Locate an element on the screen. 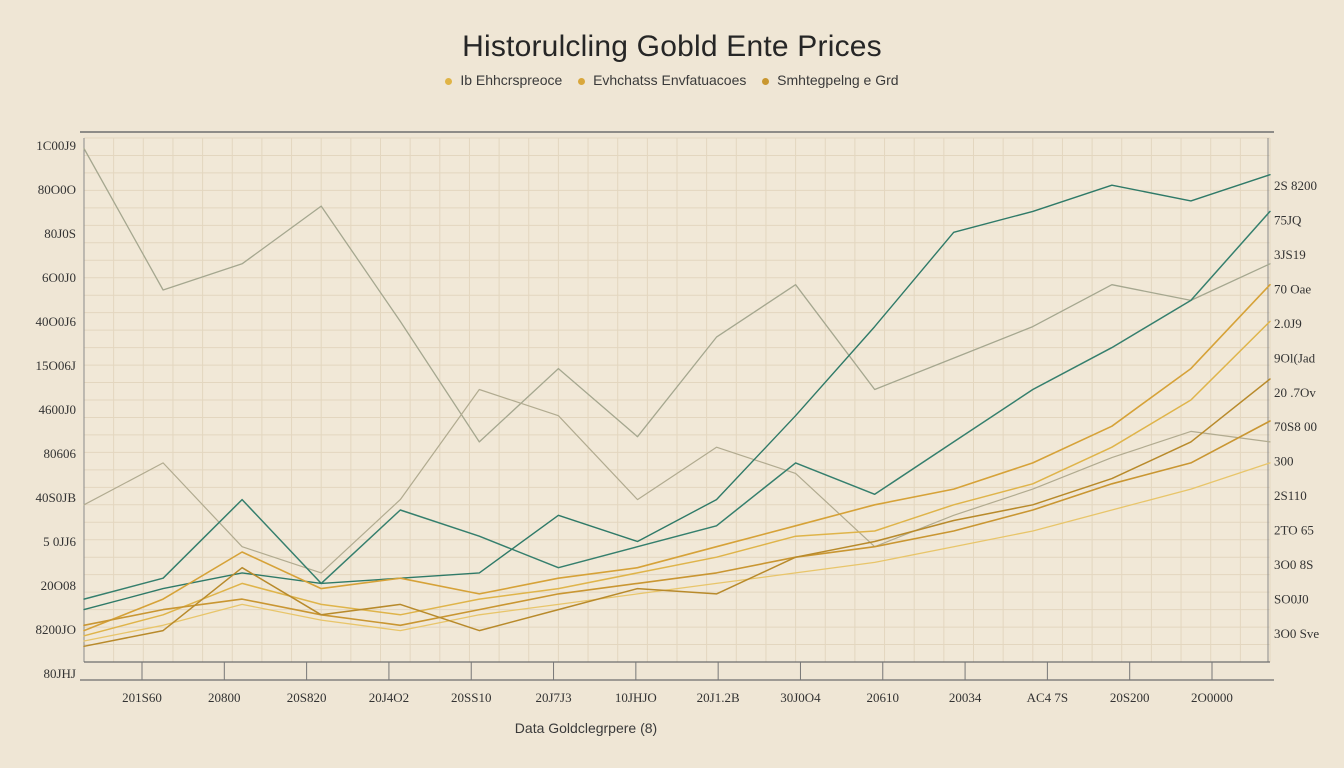 This screenshot has height=768, width=1344. y-tick-label-left: 4600J0 is located at coordinates (57, 409).